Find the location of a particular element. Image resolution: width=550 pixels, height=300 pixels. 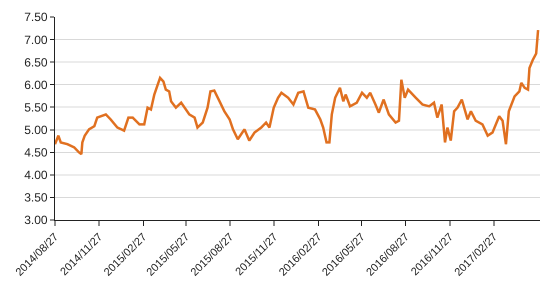

y-tick-label: 3.00 is located at coordinates (36, 220).